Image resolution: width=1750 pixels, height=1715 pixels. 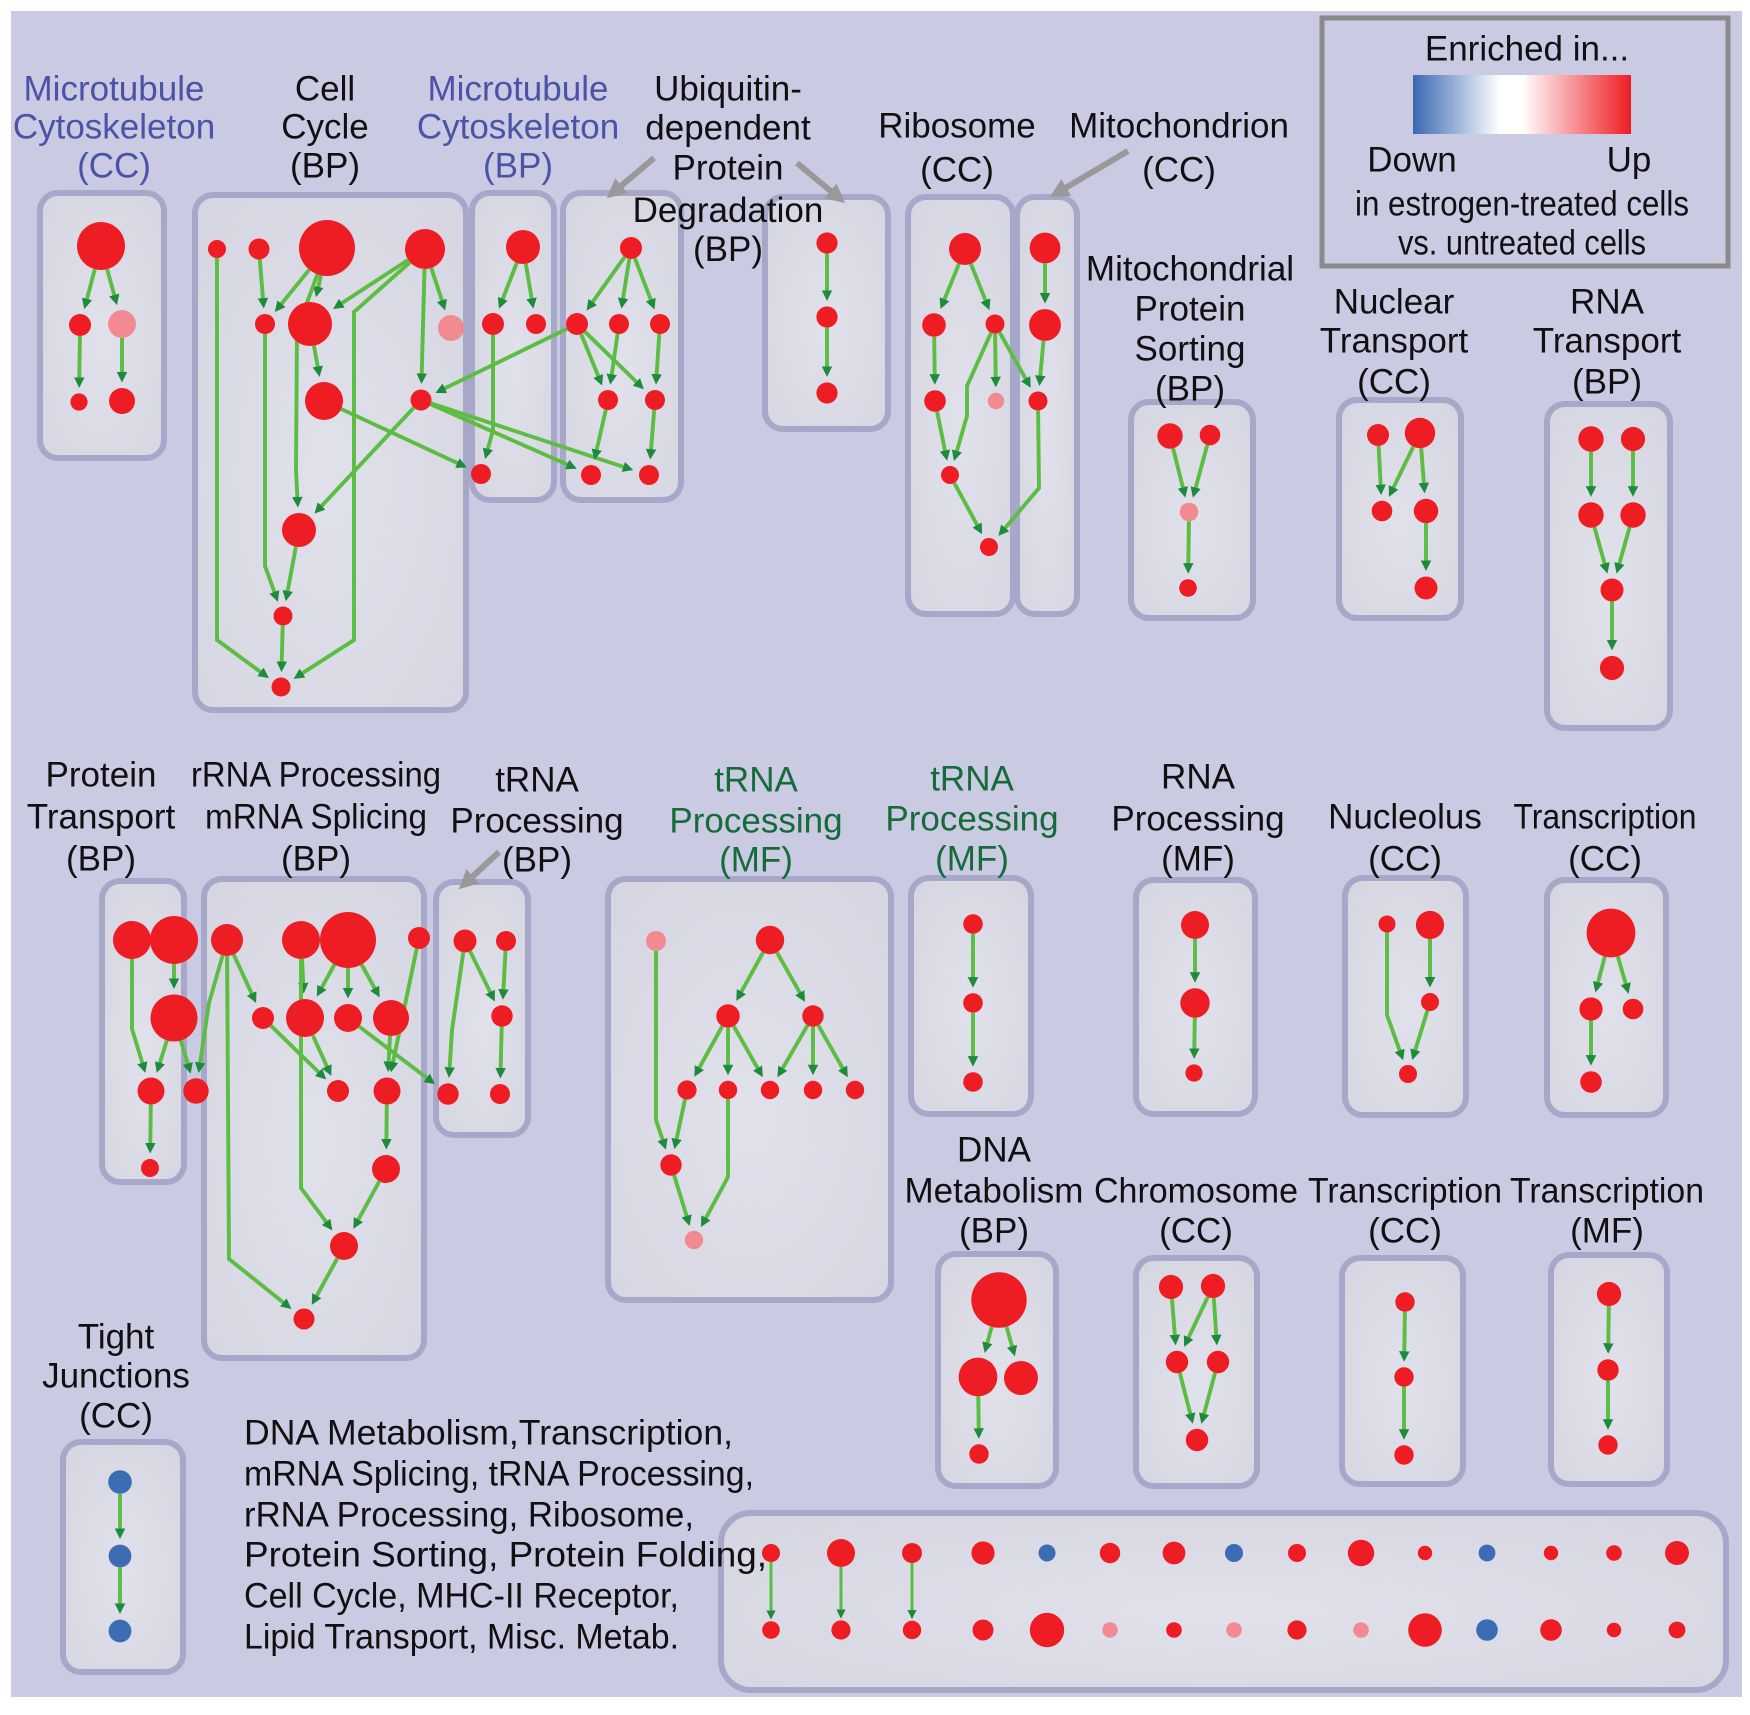 I want to click on svg-text: Nucleolus, so click(x=1405, y=817).